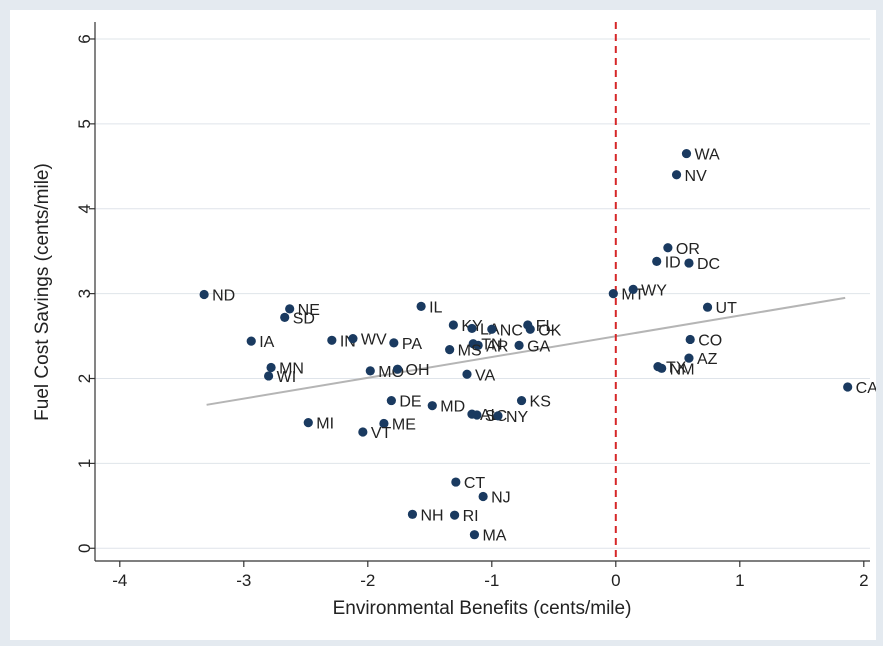 The image size is (883, 646). Describe the element at coordinates (517, 417) in the screenshot. I see `point-label-NY: NY` at that location.